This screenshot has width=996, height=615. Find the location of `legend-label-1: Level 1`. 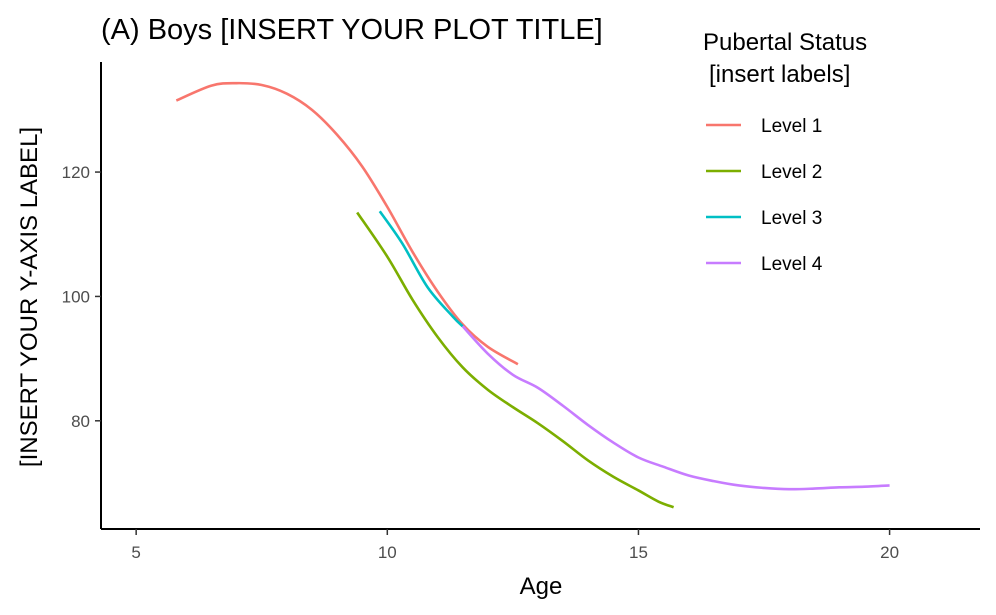

legend-label-1: Level 1 is located at coordinates (791, 126).